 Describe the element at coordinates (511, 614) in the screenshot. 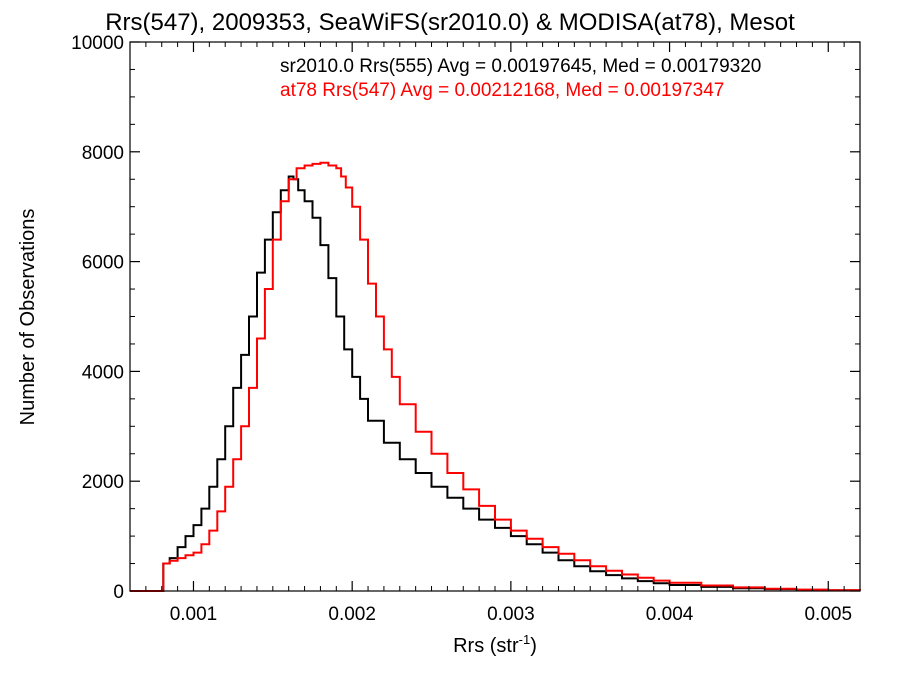

I see `x-tick-label: 0.003` at that location.